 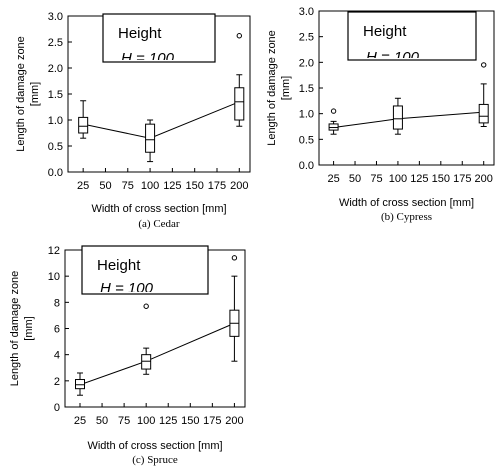 I want to click on chart1-xtick-label: 50, so click(x=105, y=186).